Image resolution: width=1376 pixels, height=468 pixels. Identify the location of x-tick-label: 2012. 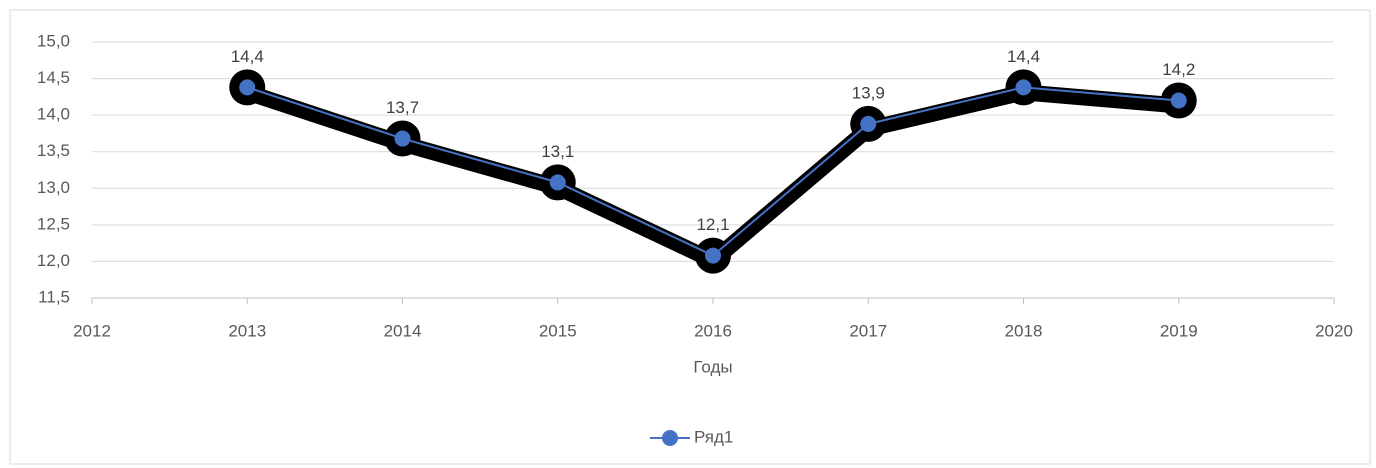
(92, 330).